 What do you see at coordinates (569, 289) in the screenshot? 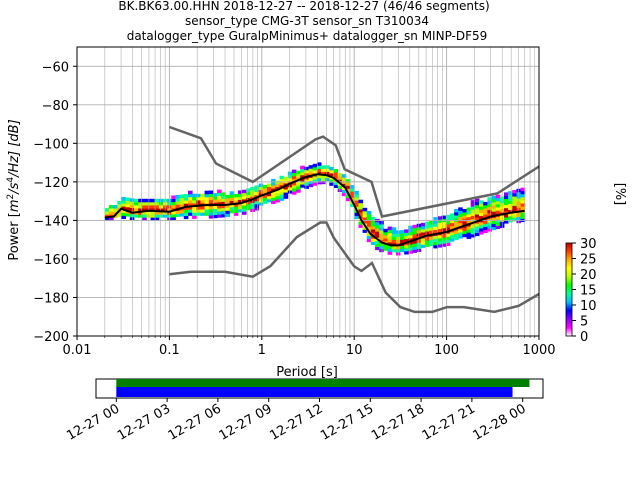
I see `colorbar-gradient` at bounding box center [569, 289].